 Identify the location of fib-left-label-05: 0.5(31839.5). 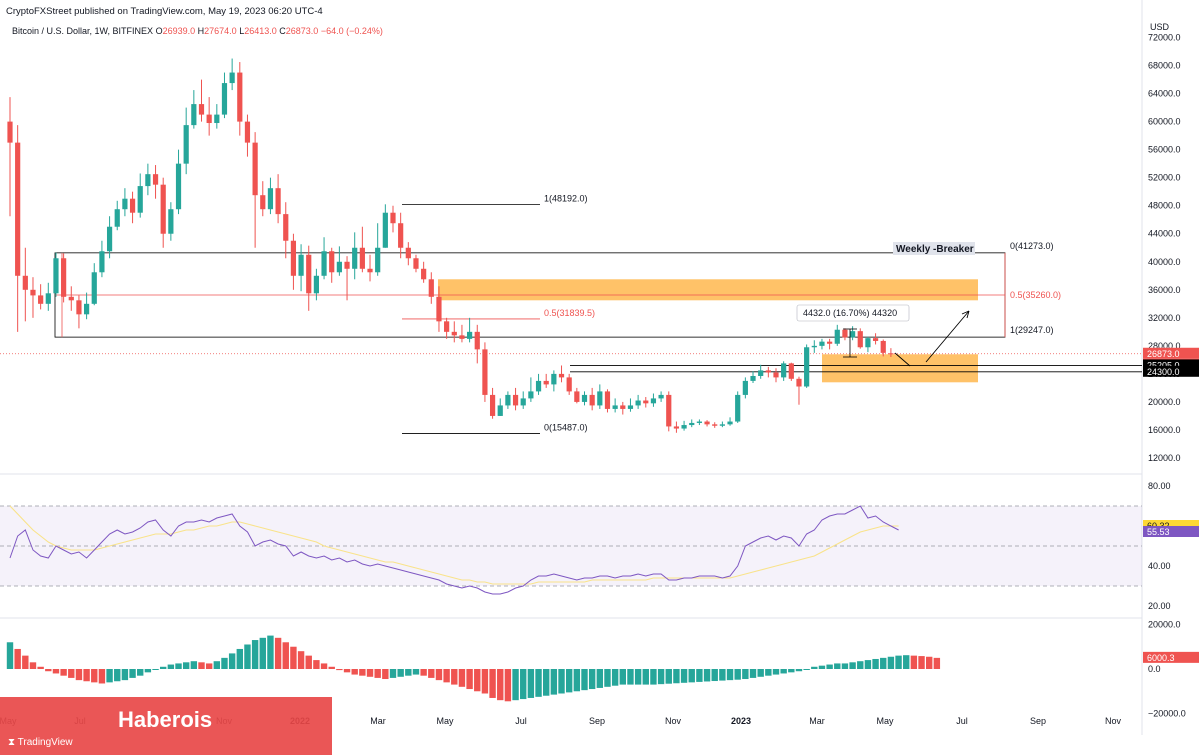
(569, 313).